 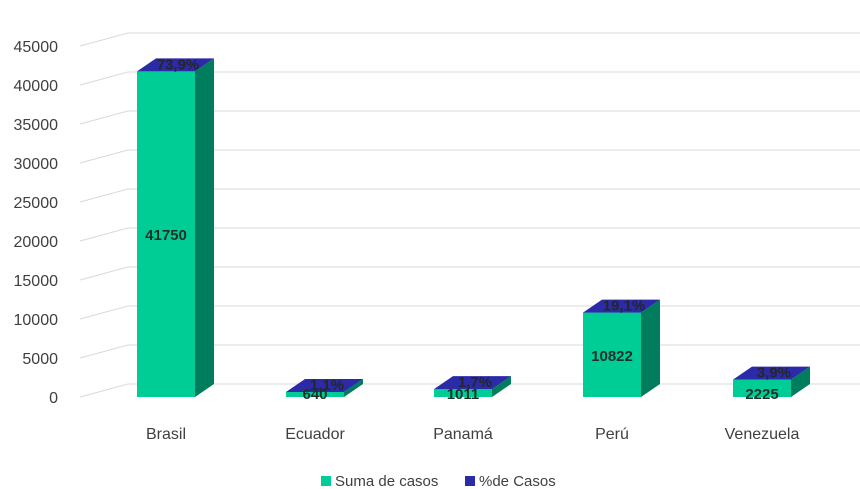 What do you see at coordinates (36, 281) in the screenshot?
I see `y-tick-label: 15000` at bounding box center [36, 281].